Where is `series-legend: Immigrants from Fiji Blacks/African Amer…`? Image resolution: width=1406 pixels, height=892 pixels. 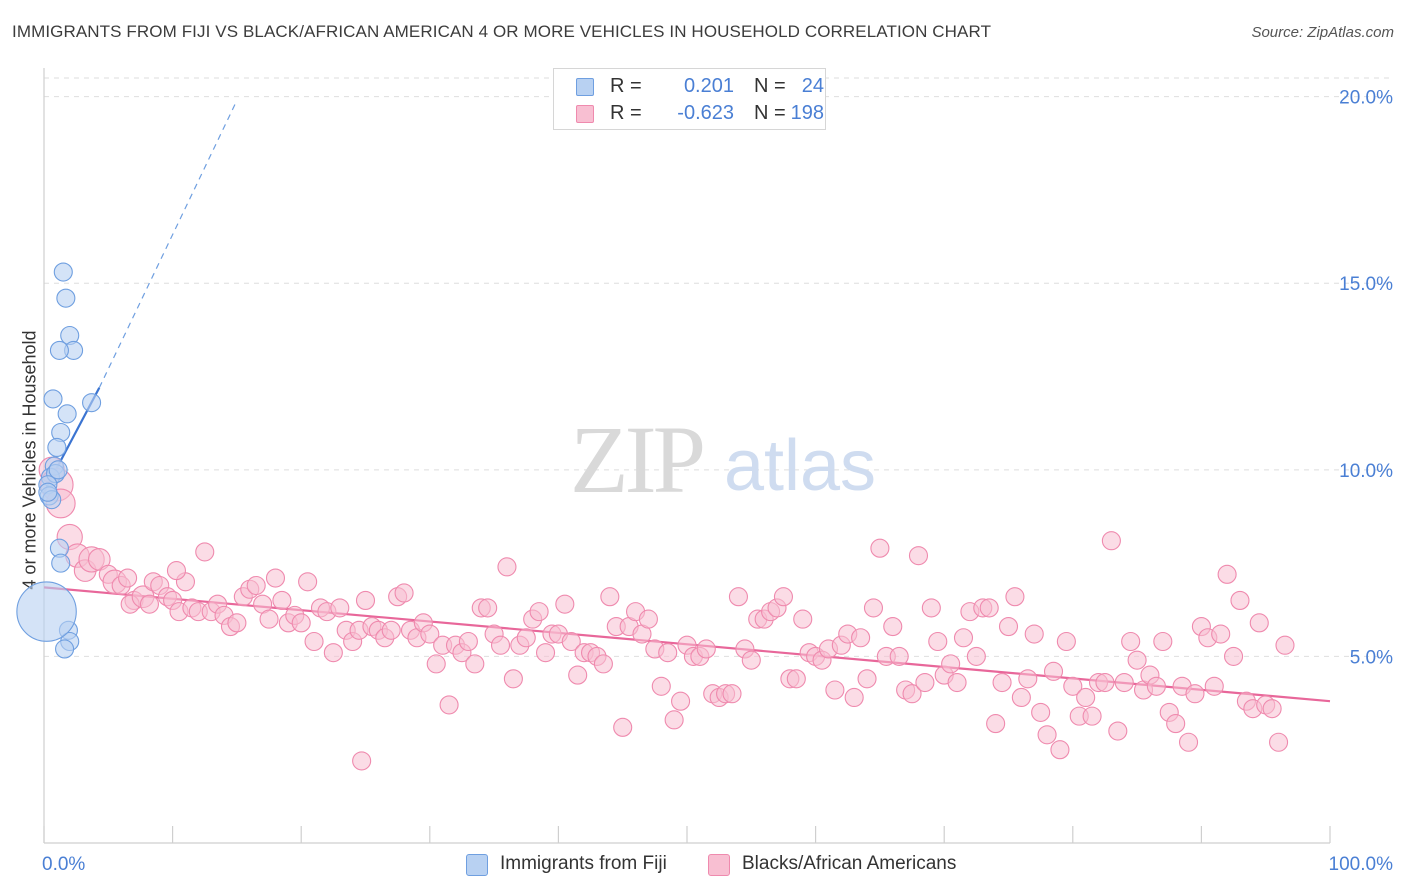
series-legend: Immigrants from Fiji Blacks/African Amer… is located at coordinates (703, 865).